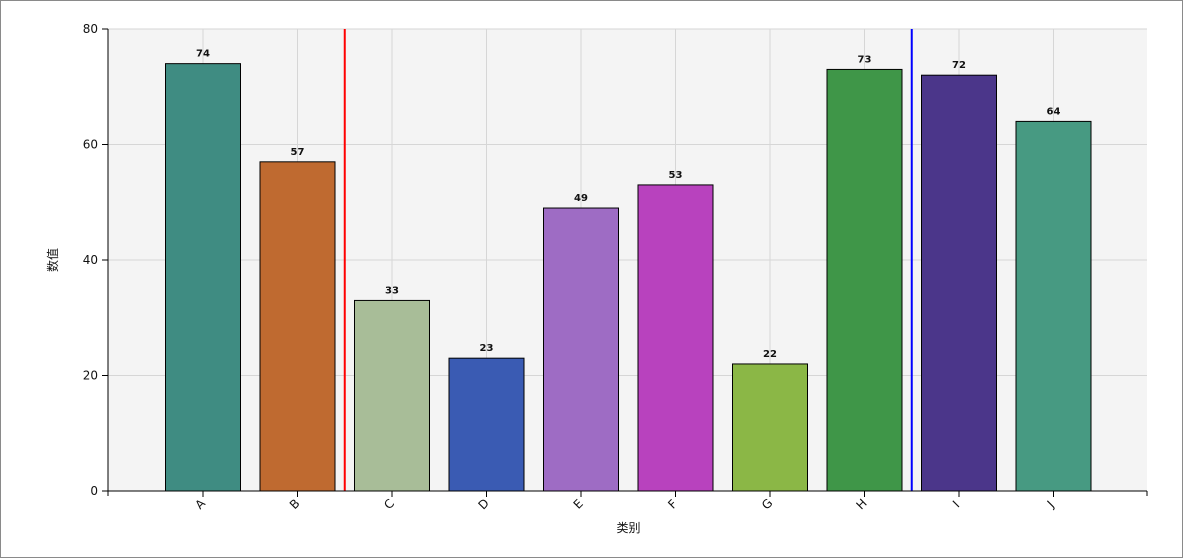 This screenshot has height=558, width=1183. Describe the element at coordinates (672, 504) in the screenshot. I see `x-tick-label: F` at that location.